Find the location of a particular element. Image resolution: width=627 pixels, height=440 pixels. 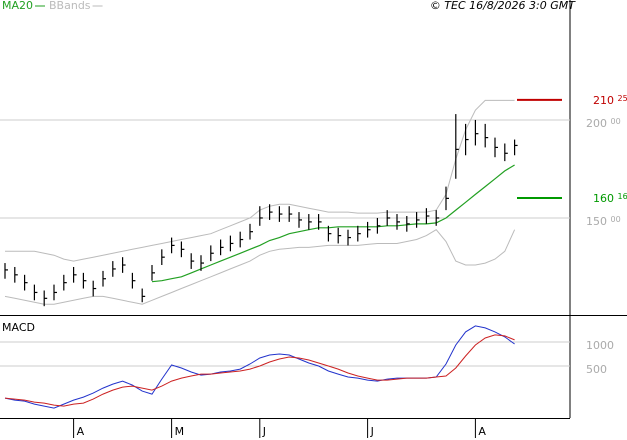

y-tick-label: 150 00 is located at coordinates (603, 221).